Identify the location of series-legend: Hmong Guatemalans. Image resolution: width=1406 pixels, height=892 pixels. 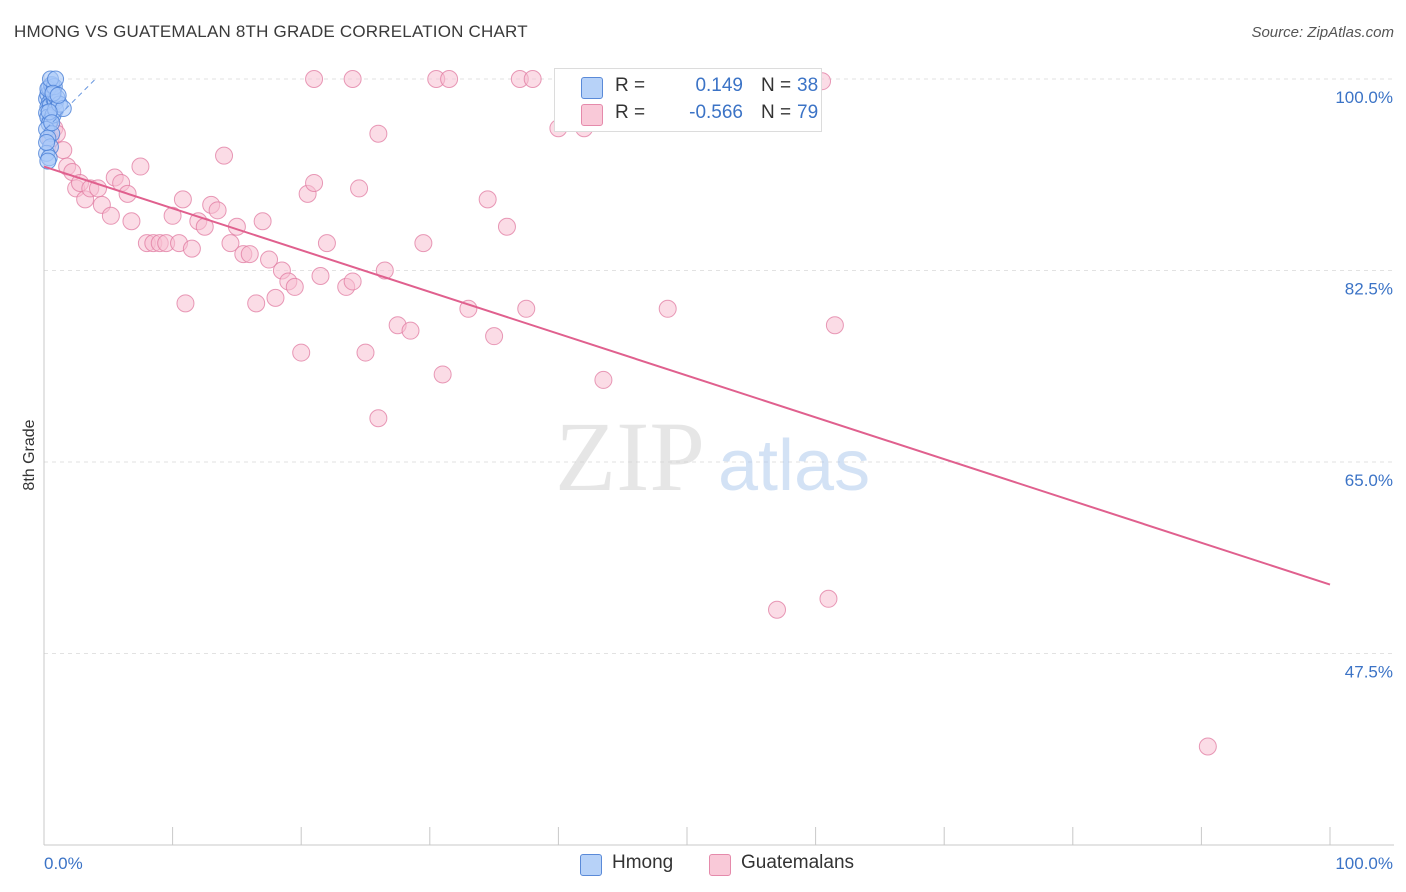
(703, 865).